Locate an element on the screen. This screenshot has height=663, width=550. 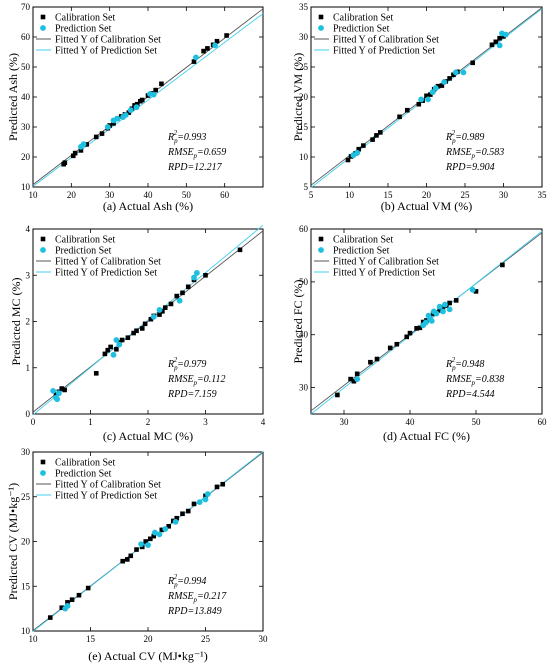
x-axis-caption: (e) Actual CV (MJ•kg⁻¹) is located at coordinates (148, 656).